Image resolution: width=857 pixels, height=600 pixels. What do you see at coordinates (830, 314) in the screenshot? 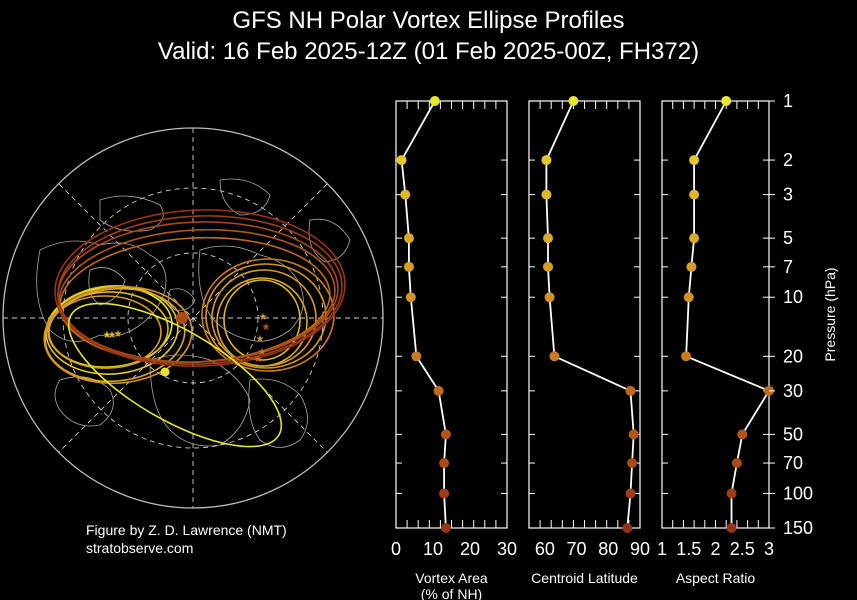
I see `y-axis-label: Pressure (hPa)` at bounding box center [830, 314].